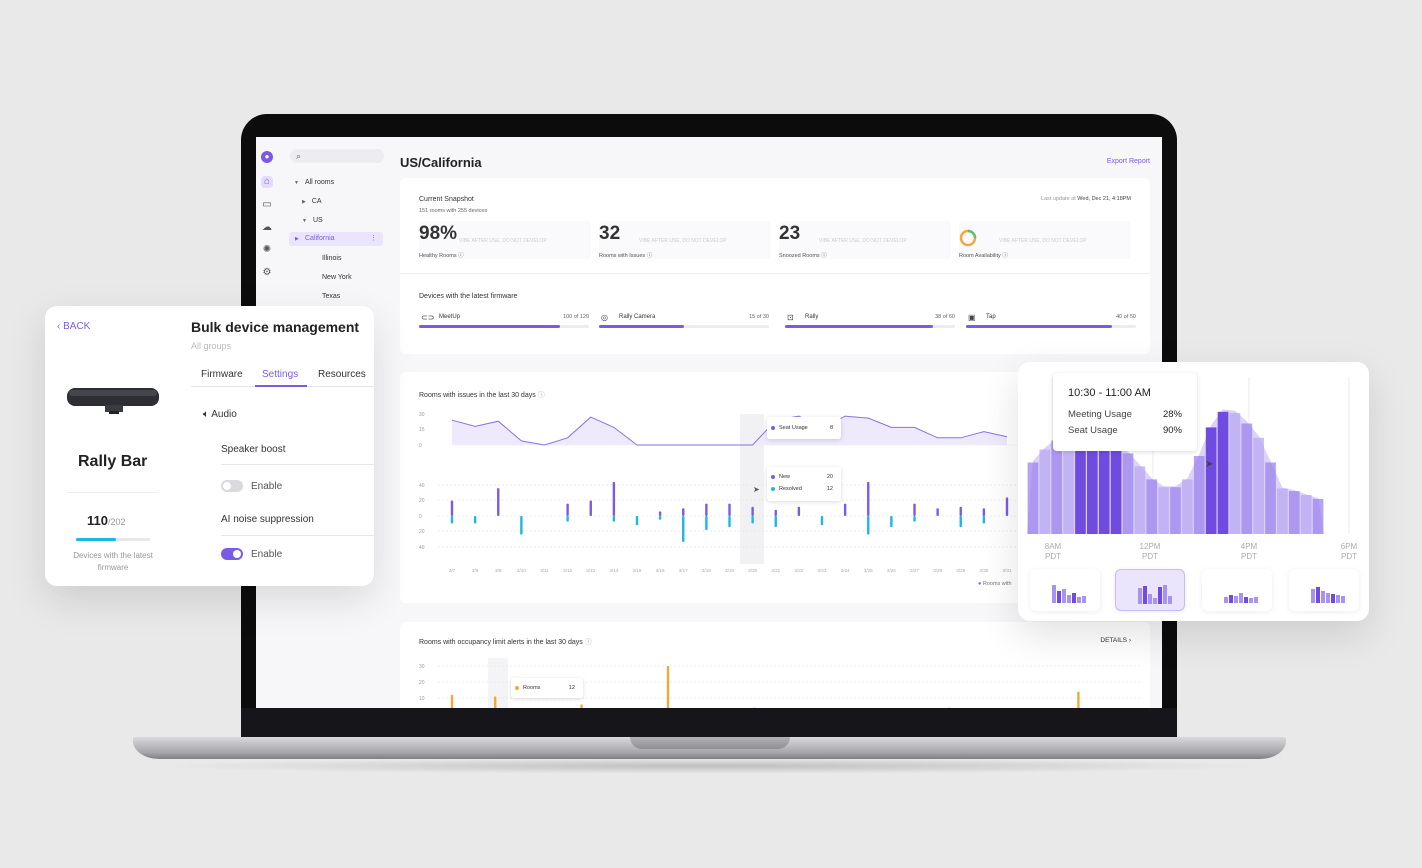  I want to click on firmware-item-tap: ▣ Tap 40 of 50, so click(1051, 323).